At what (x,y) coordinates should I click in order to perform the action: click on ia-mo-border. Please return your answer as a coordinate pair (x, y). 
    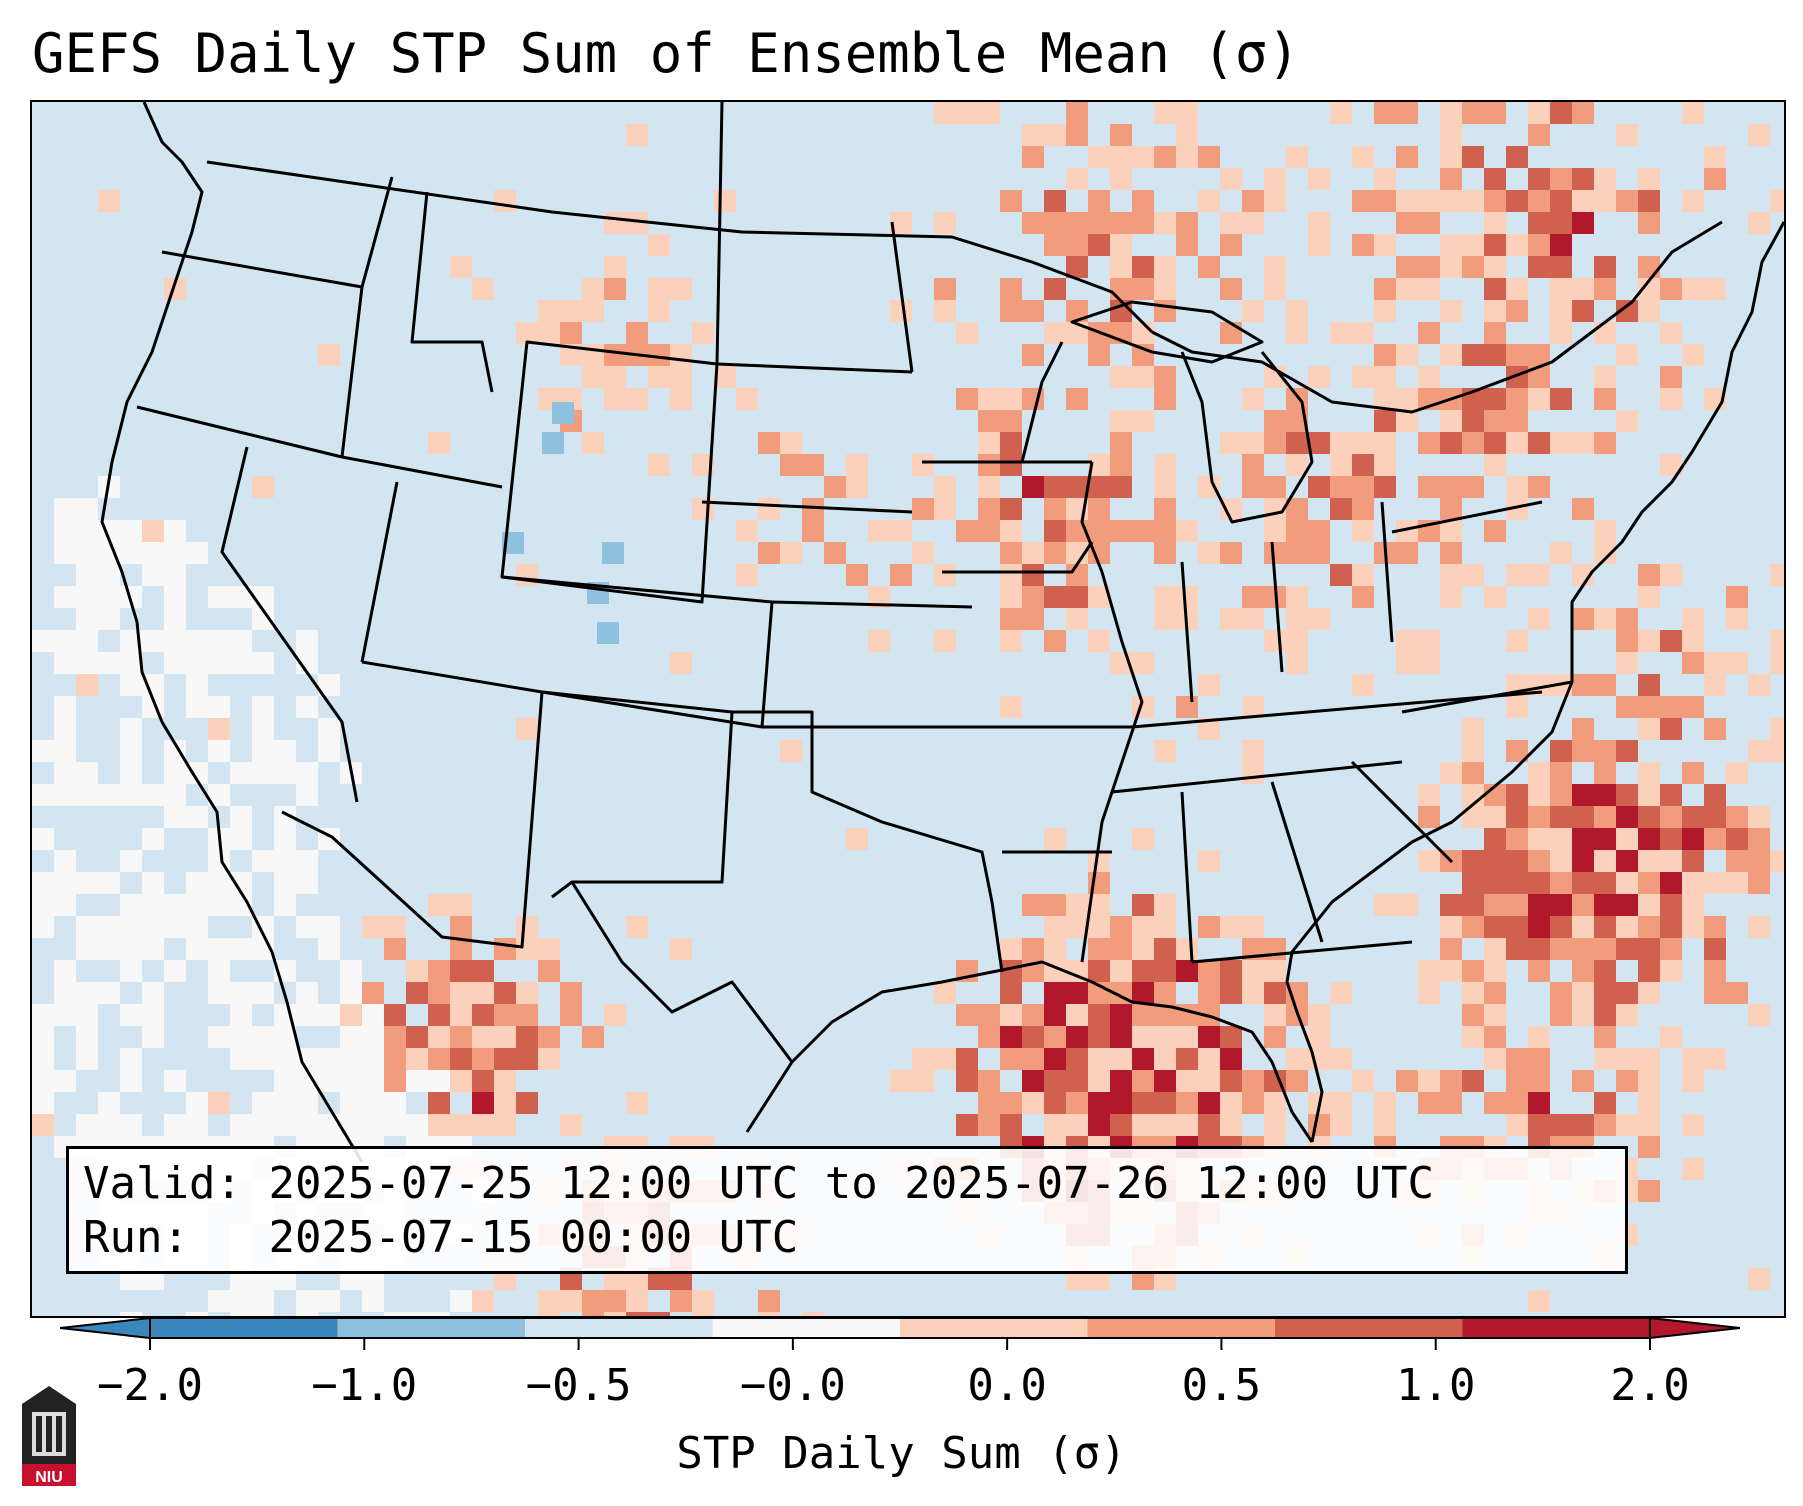
    Looking at the image, I should click on (1018, 557).